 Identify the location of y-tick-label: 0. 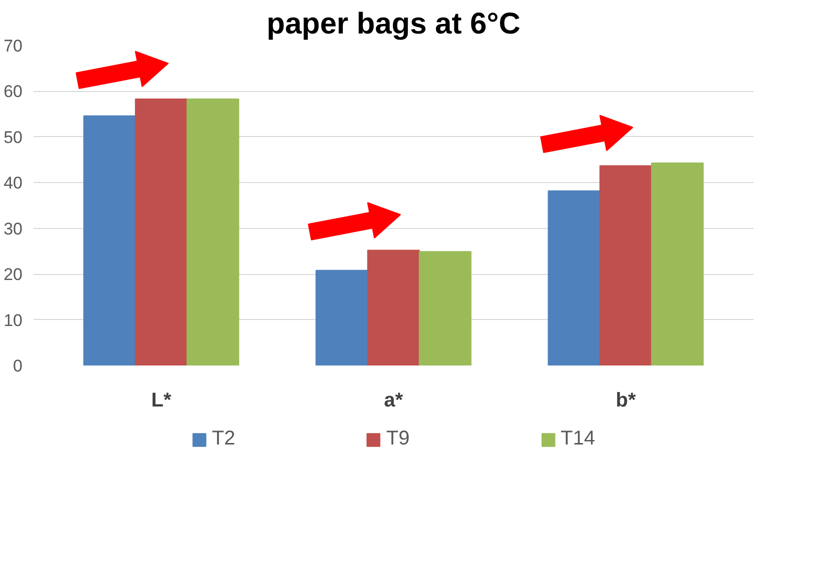
(18, 366).